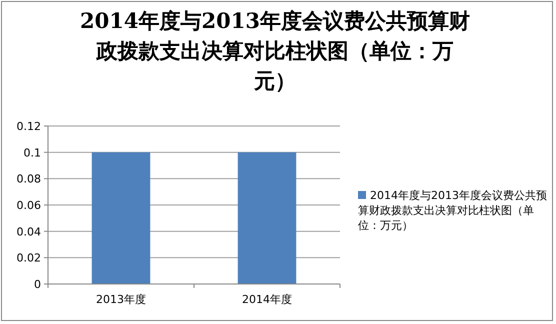  I want to click on y-tick-label: 0.06, so click(28, 205).